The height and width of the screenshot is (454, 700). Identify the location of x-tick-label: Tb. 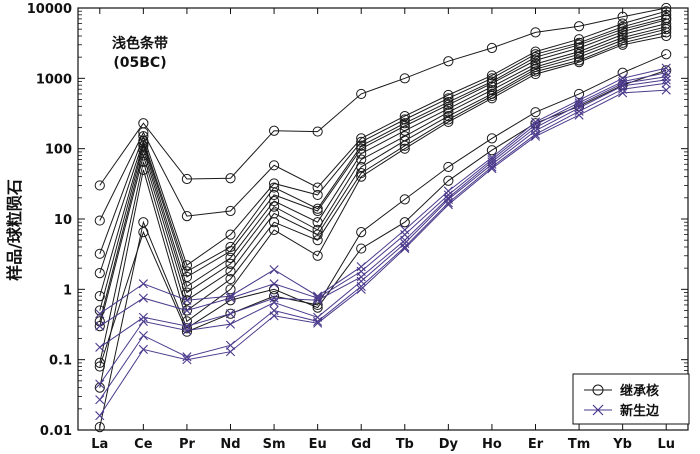
(405, 444).